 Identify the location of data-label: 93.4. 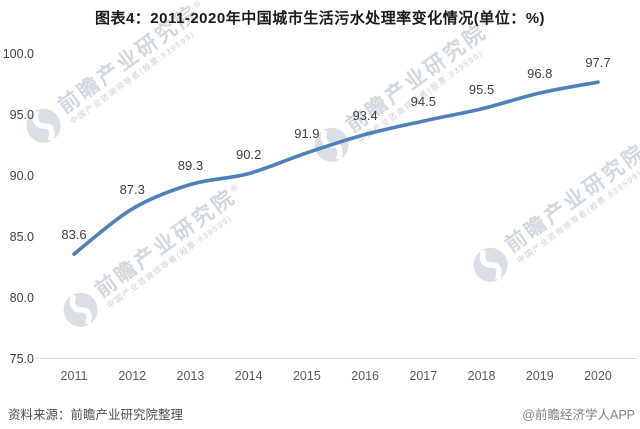
(365, 115).